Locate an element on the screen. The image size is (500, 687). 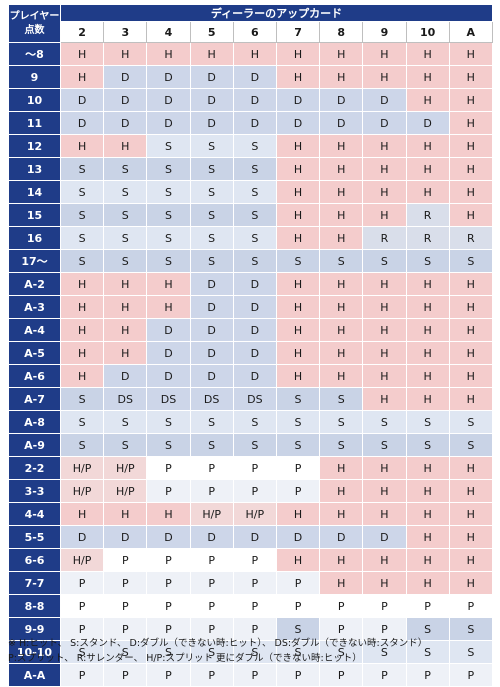
player-total-label: 17～ is located at coordinates (34, 261).